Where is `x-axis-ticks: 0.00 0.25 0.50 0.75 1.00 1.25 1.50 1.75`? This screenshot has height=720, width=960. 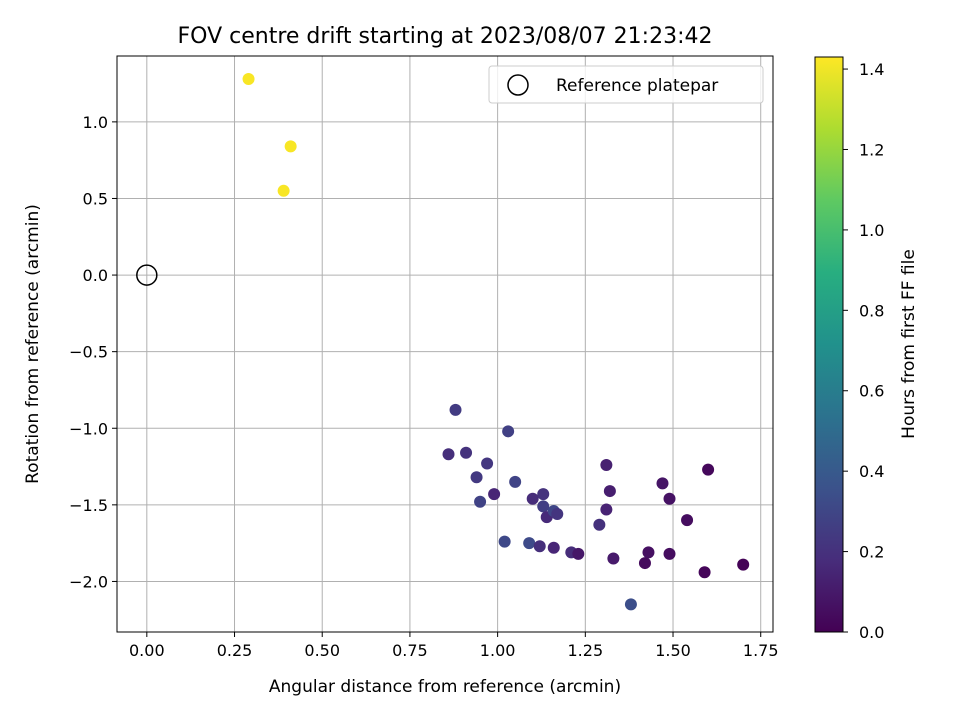
x-axis-ticks: 0.00 0.25 0.50 0.75 1.00 1.25 1.50 1.75 is located at coordinates (454, 646).